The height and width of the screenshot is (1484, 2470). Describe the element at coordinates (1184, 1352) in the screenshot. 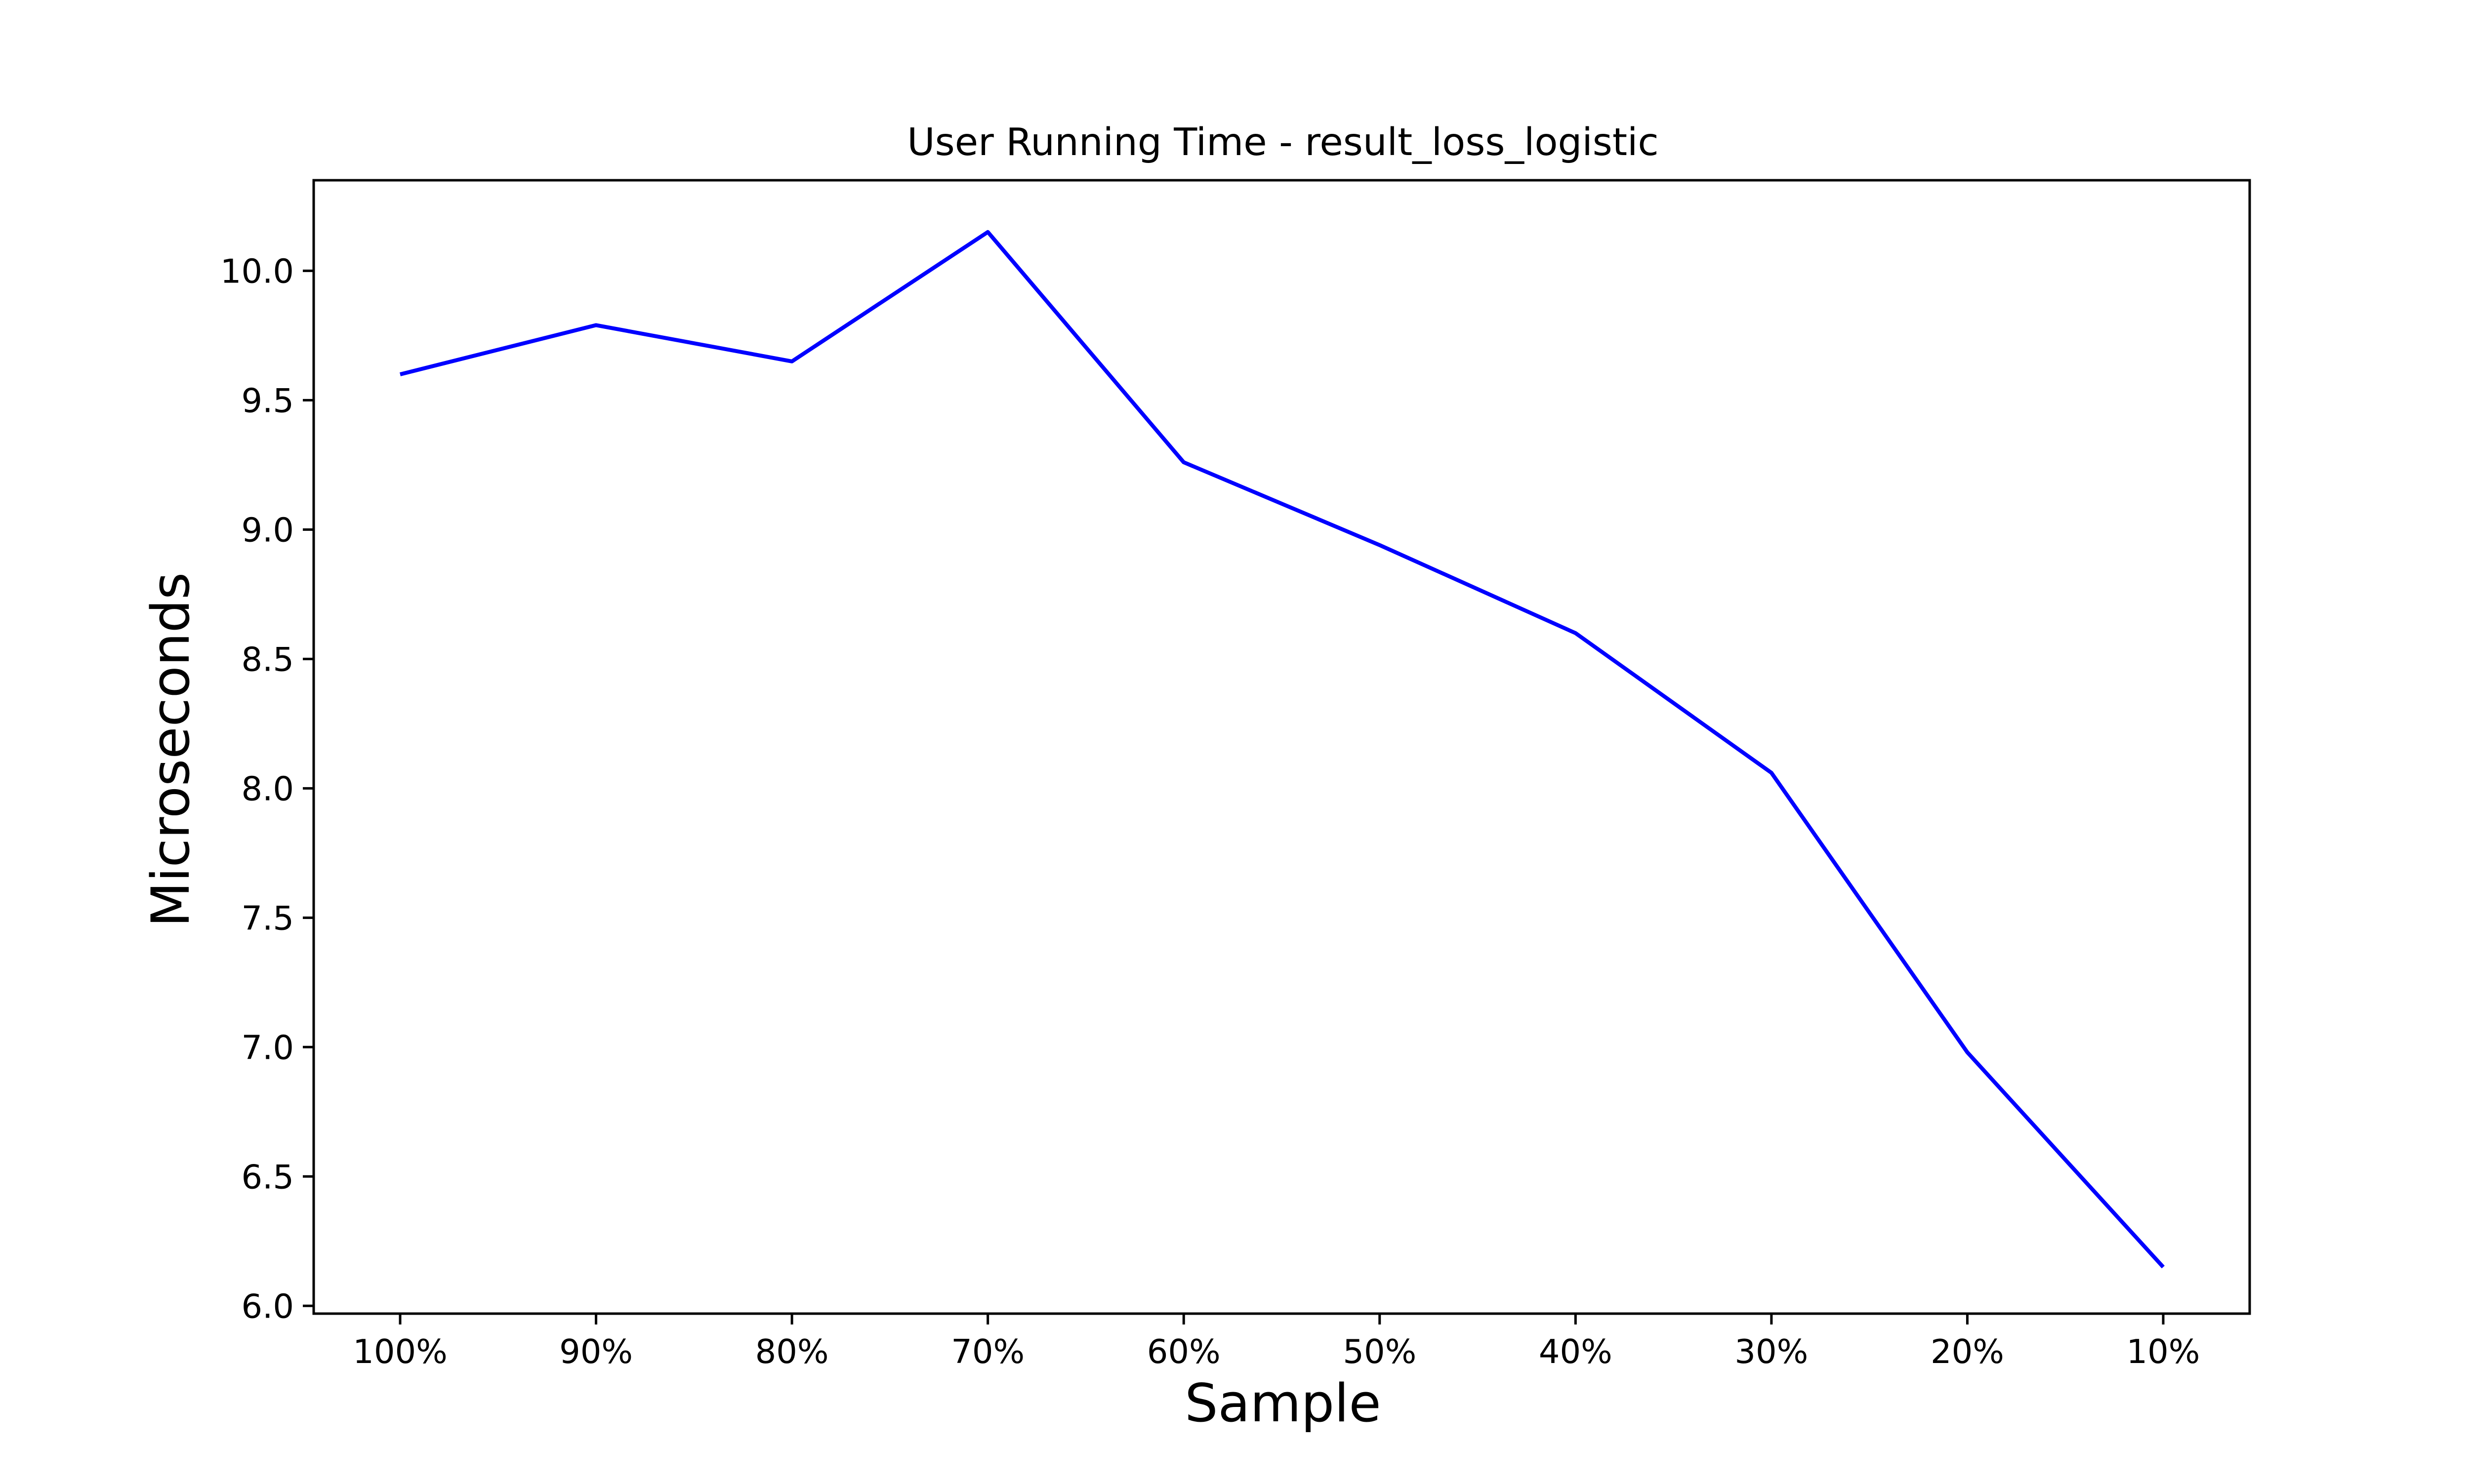

I see `x-tick-label: 60%` at that location.